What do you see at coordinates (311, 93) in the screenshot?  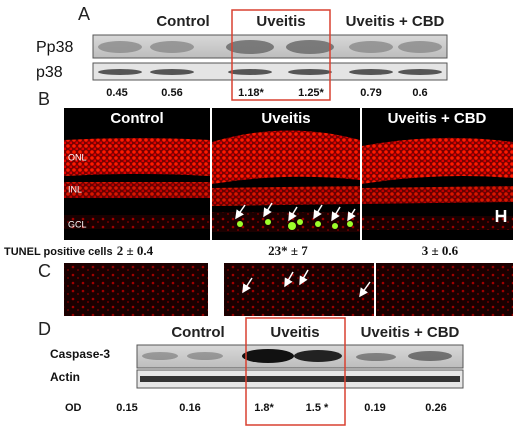 I see `value: 1.25*` at bounding box center [311, 93].